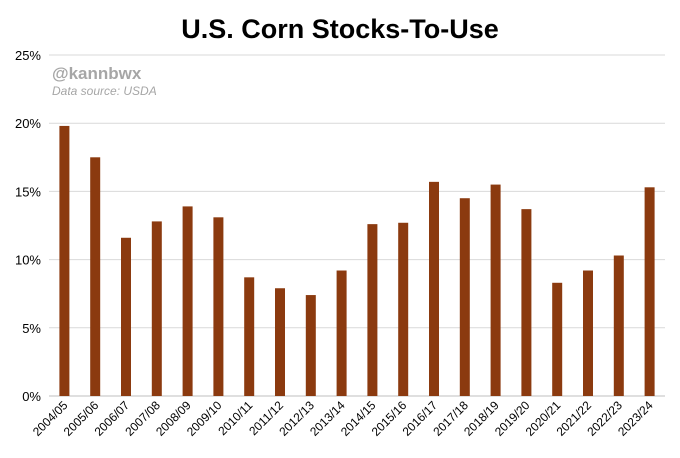 This screenshot has height=458, width=680. I want to click on x-tick-label: 2023/24, so click(635, 418).